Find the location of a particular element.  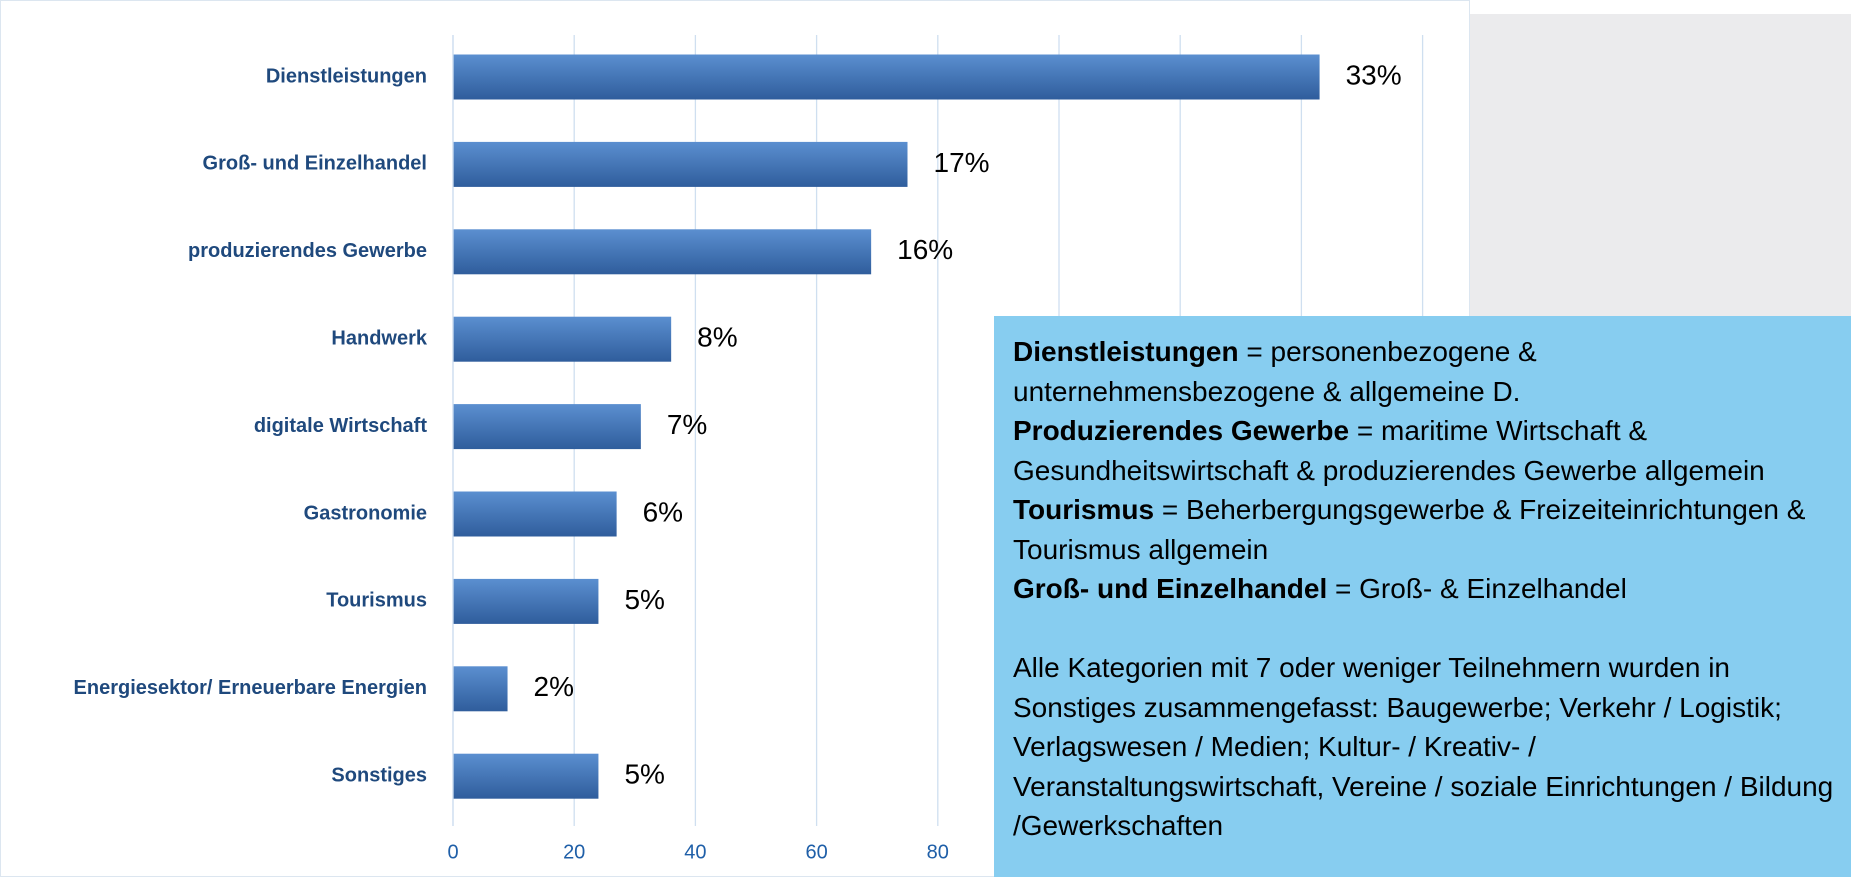

category-label: digitale Wirtschaft is located at coordinates (341, 426).